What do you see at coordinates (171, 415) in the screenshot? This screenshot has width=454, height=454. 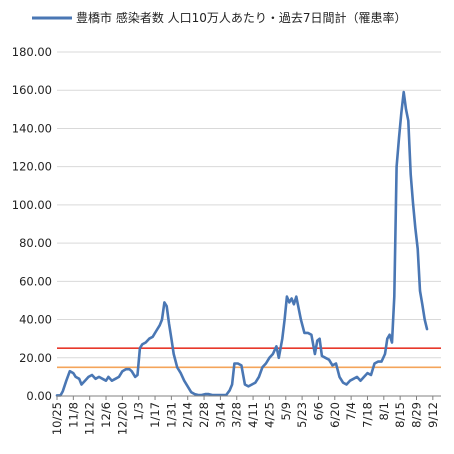 I see `x-tick-label: 1/31` at bounding box center [171, 415].